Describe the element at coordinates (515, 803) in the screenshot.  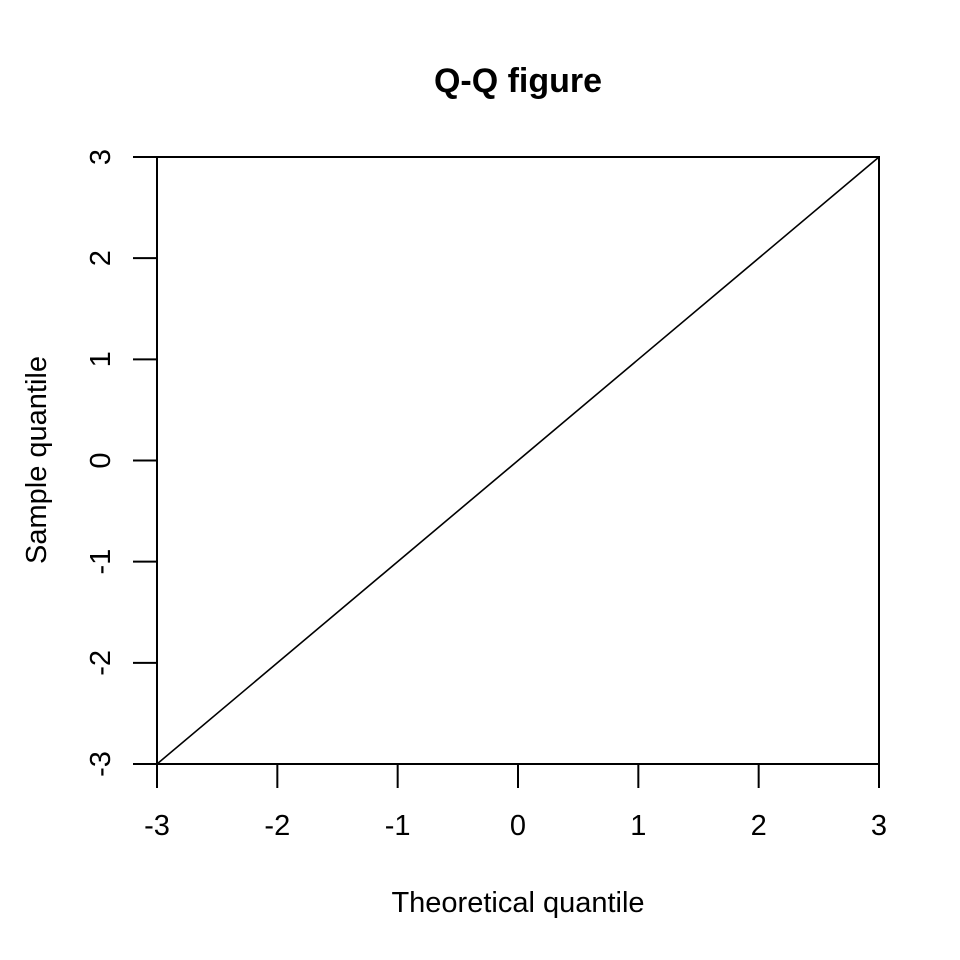
I see `x-axis: -3 -2 -1 0 1 2 3` at that location.